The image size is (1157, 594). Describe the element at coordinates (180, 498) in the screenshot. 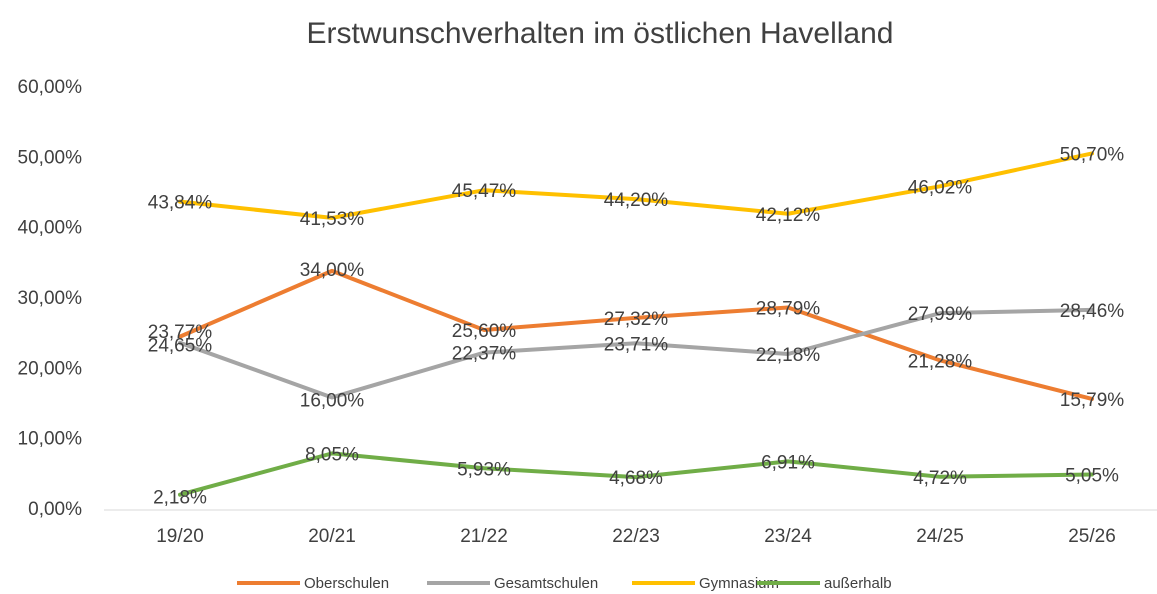

I see `data-label: 2,18%` at that location.